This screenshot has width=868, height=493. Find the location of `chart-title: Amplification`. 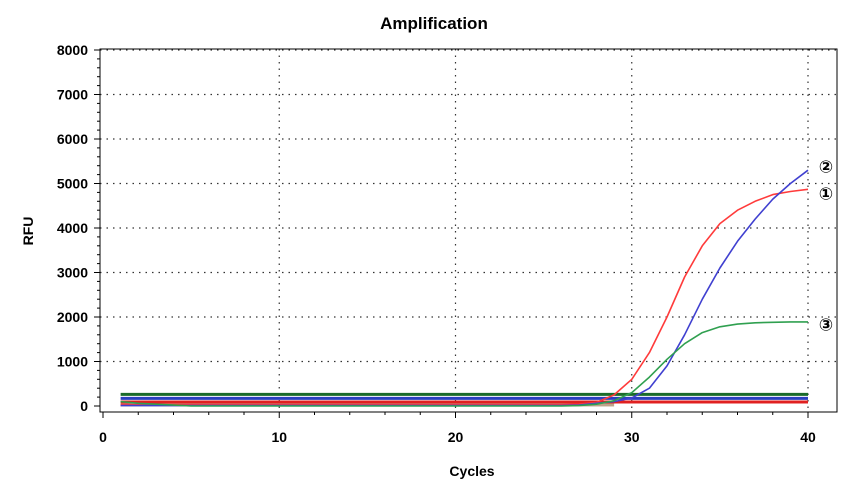

chart-title: Amplification is located at coordinates (434, 23).